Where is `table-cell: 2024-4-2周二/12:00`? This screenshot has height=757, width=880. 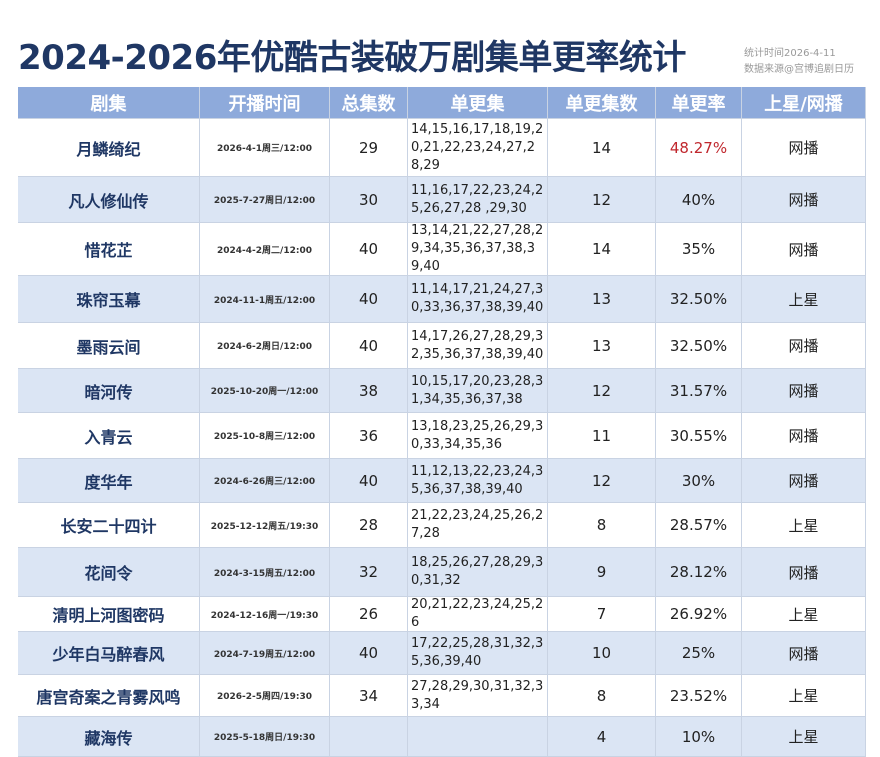
table-cell: 2024-4-2周二/12:00 is located at coordinates (265, 249).